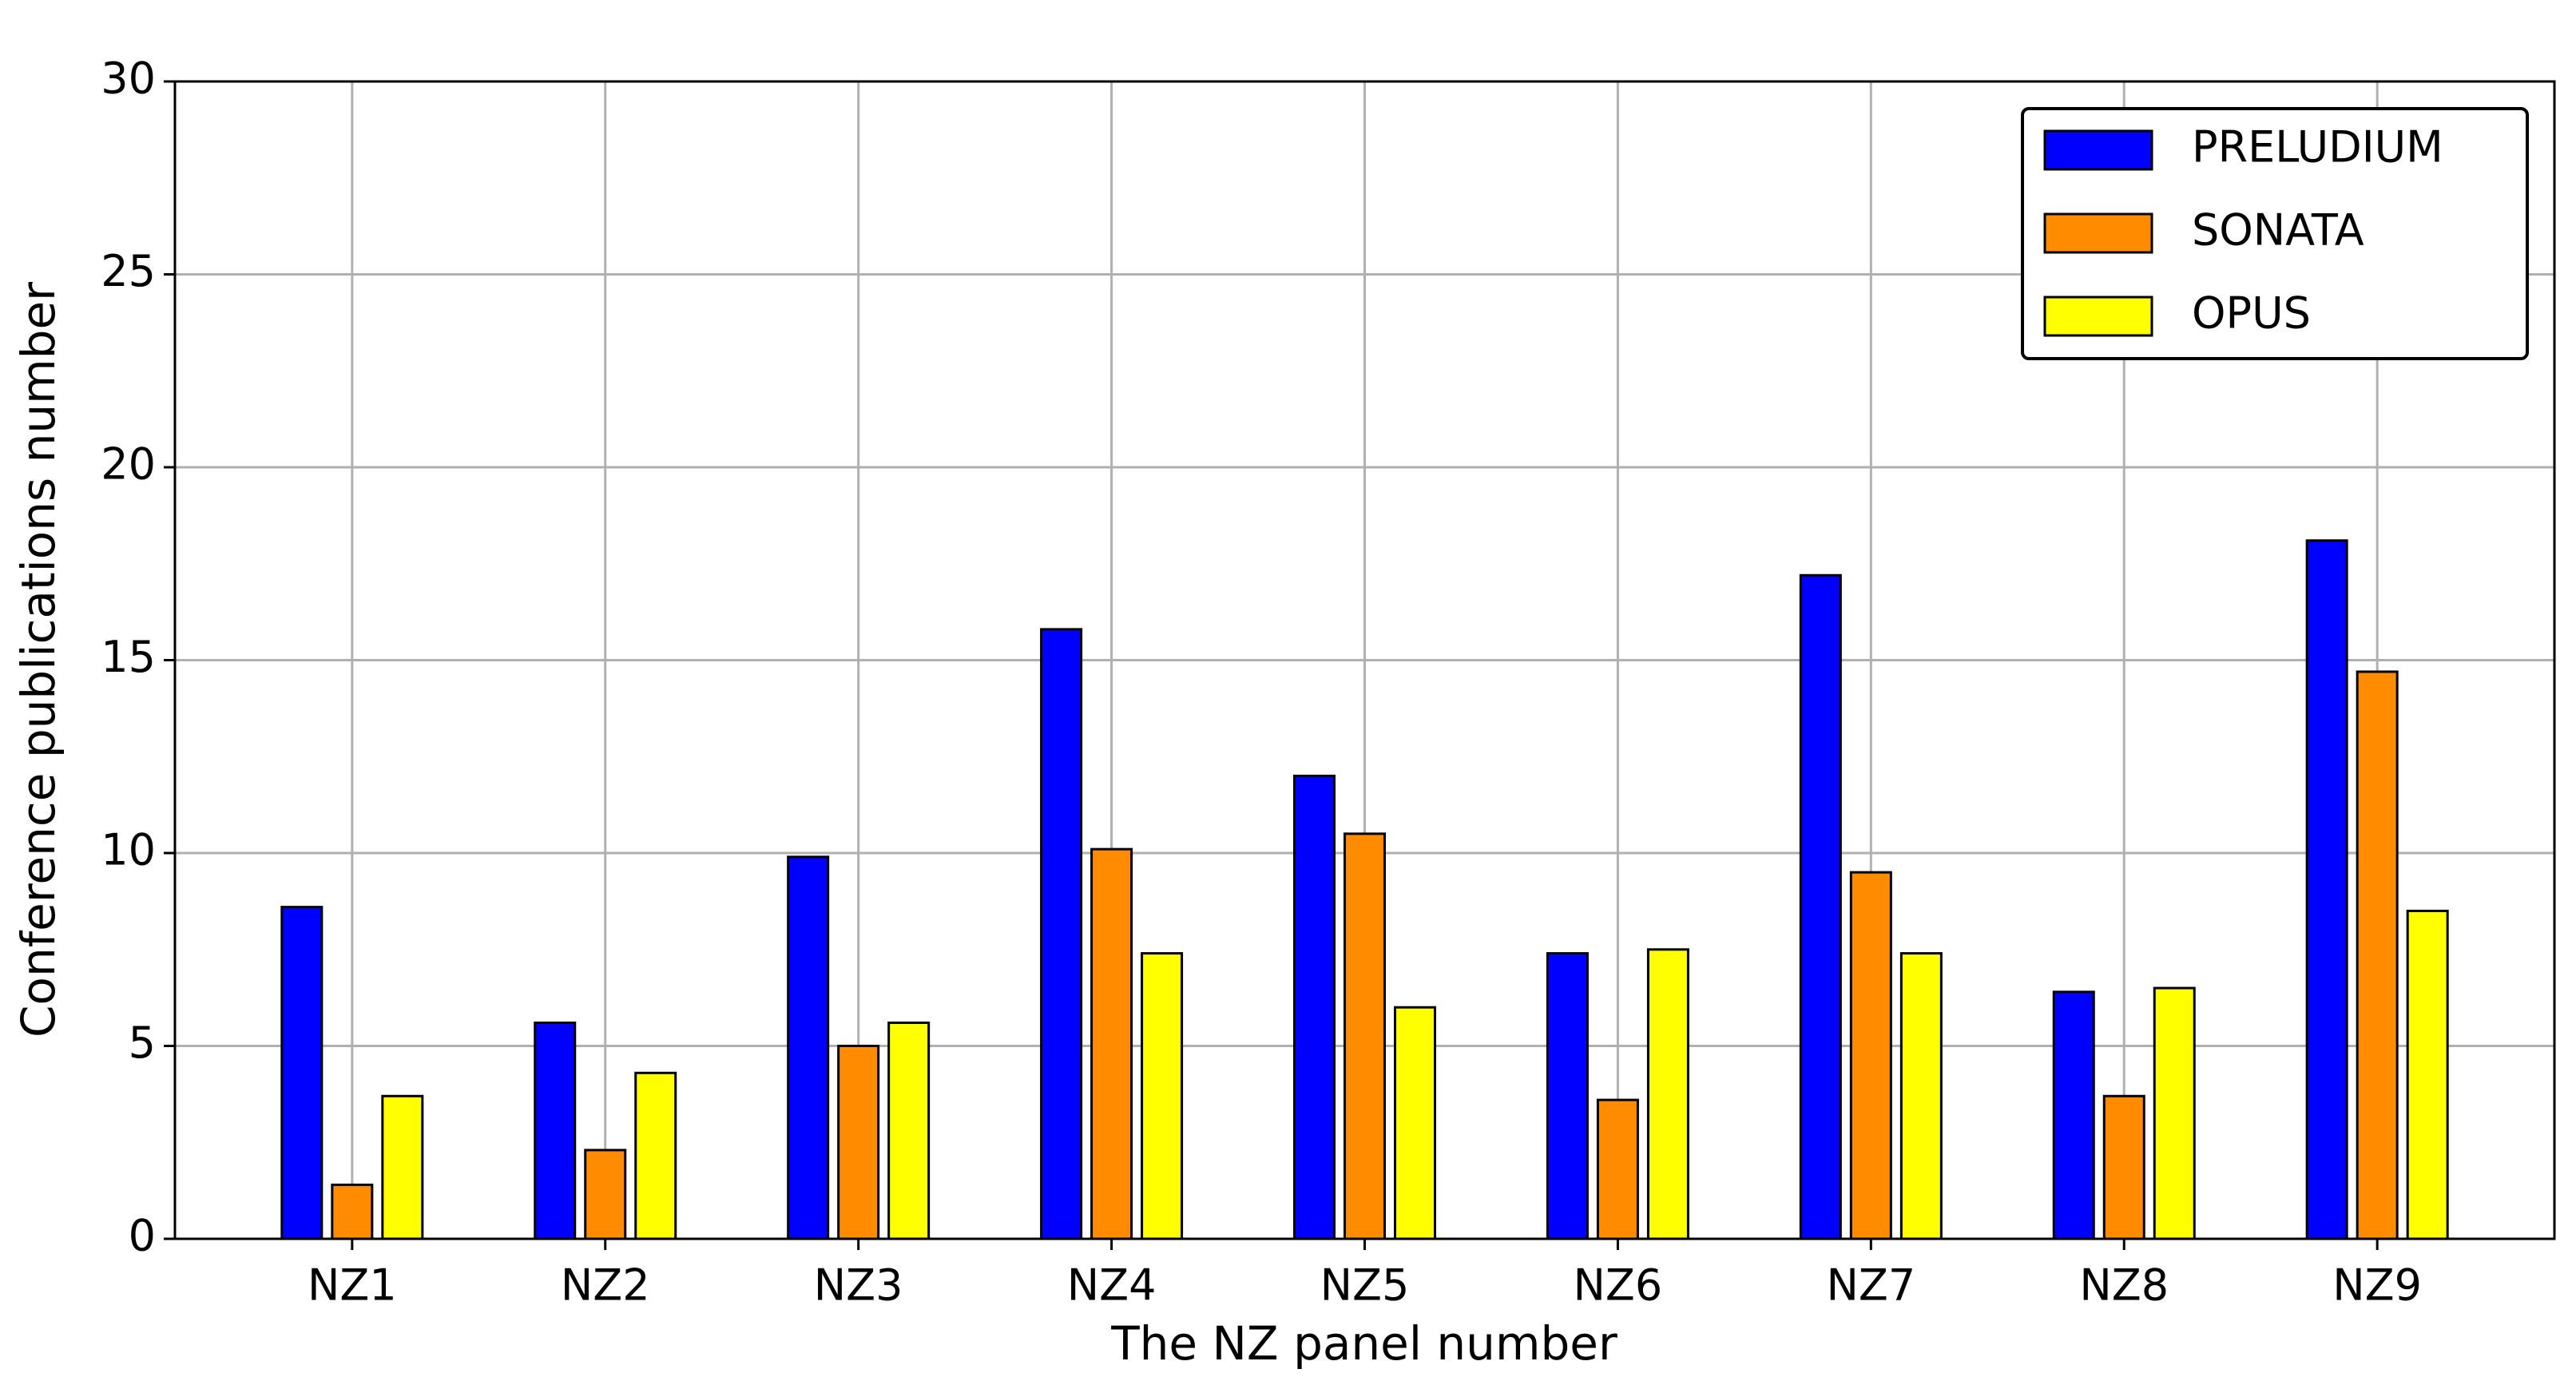  I want to click on x-axis-label: The NZ panel number, so click(1364, 1343).